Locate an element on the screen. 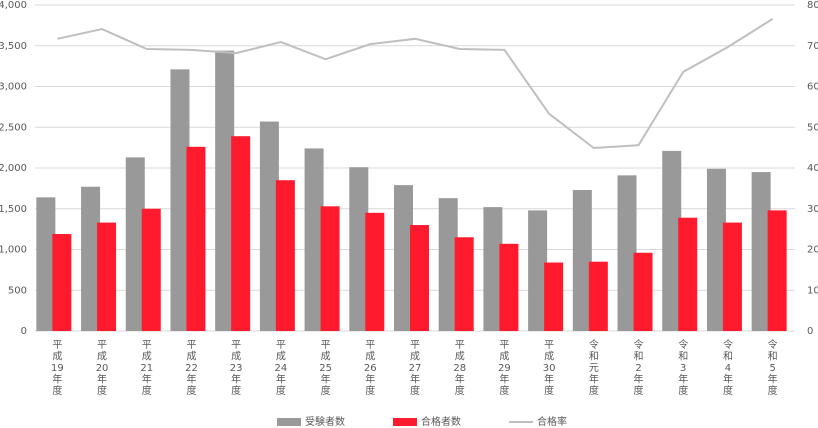 Image resolution: width=818 pixels, height=428 pixels. legend-label: 受験者数 is located at coordinates (325, 421).